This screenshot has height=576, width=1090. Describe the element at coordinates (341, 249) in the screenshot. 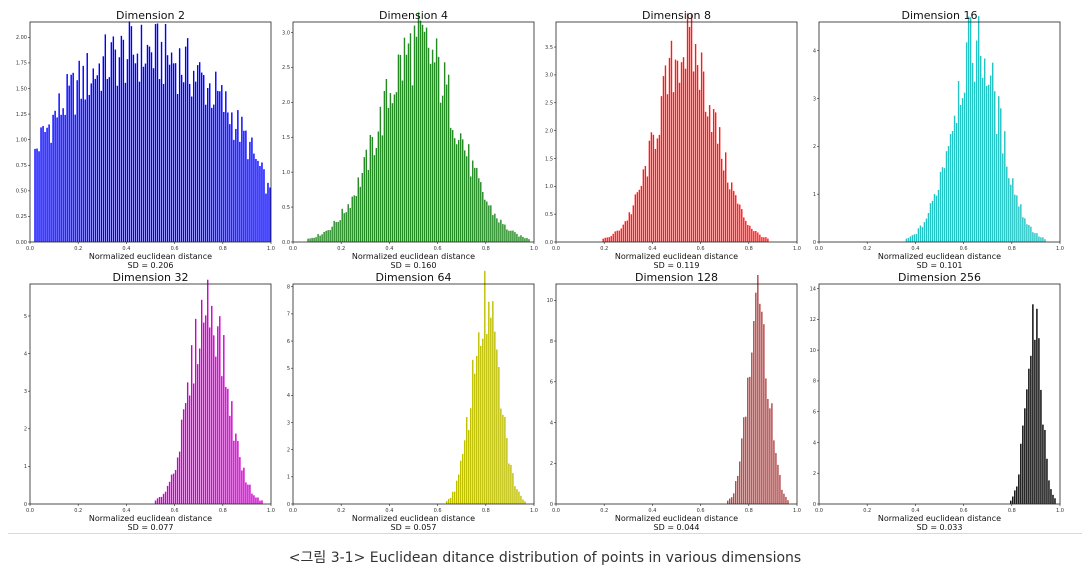

I see `x-tick-label: 0.2` at that location.